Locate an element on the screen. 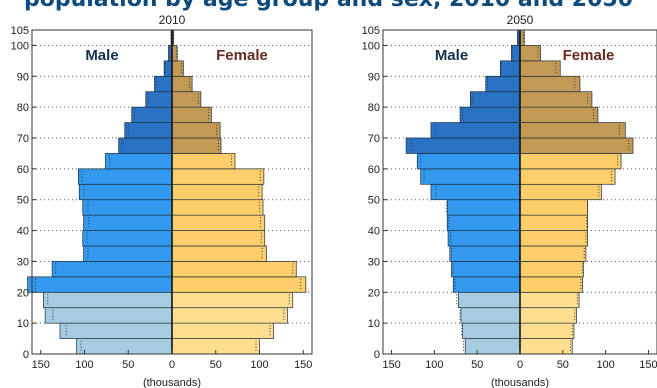 This screenshot has width=657, height=388. y-tick-label: 50 is located at coordinates (23, 201).